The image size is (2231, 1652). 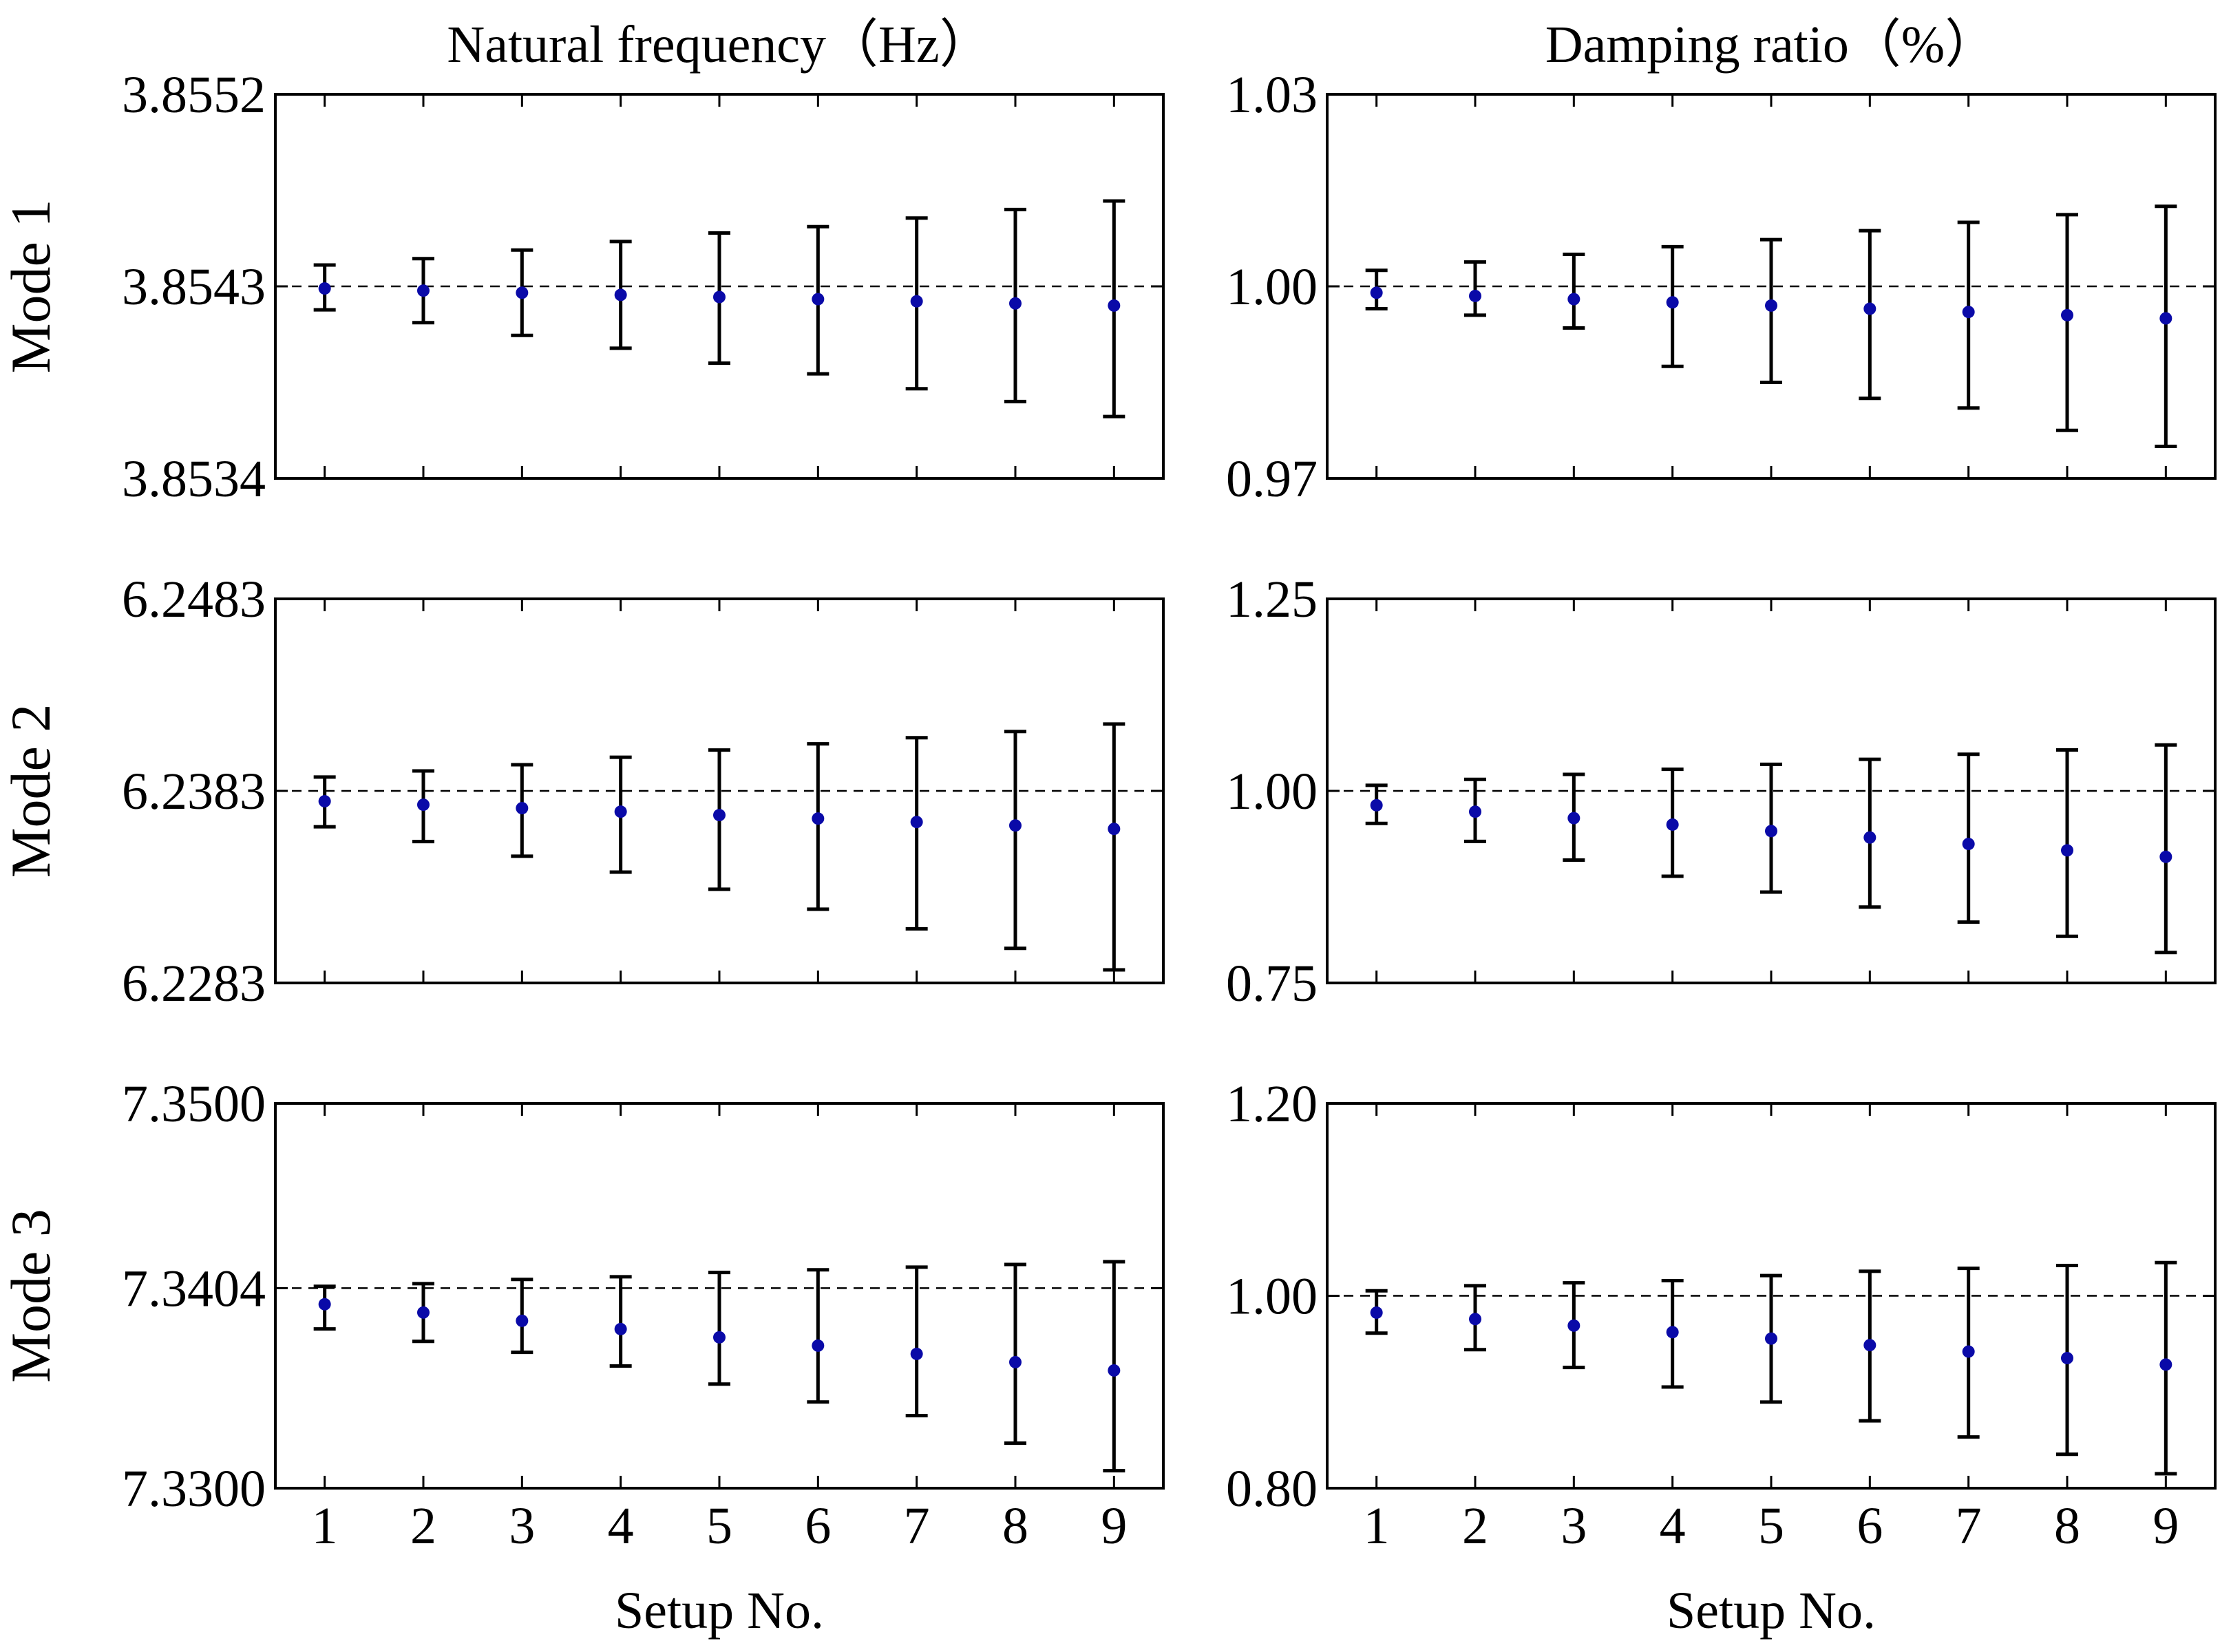 I want to click on y-tick-label: 3.8552, so click(x=194, y=95).